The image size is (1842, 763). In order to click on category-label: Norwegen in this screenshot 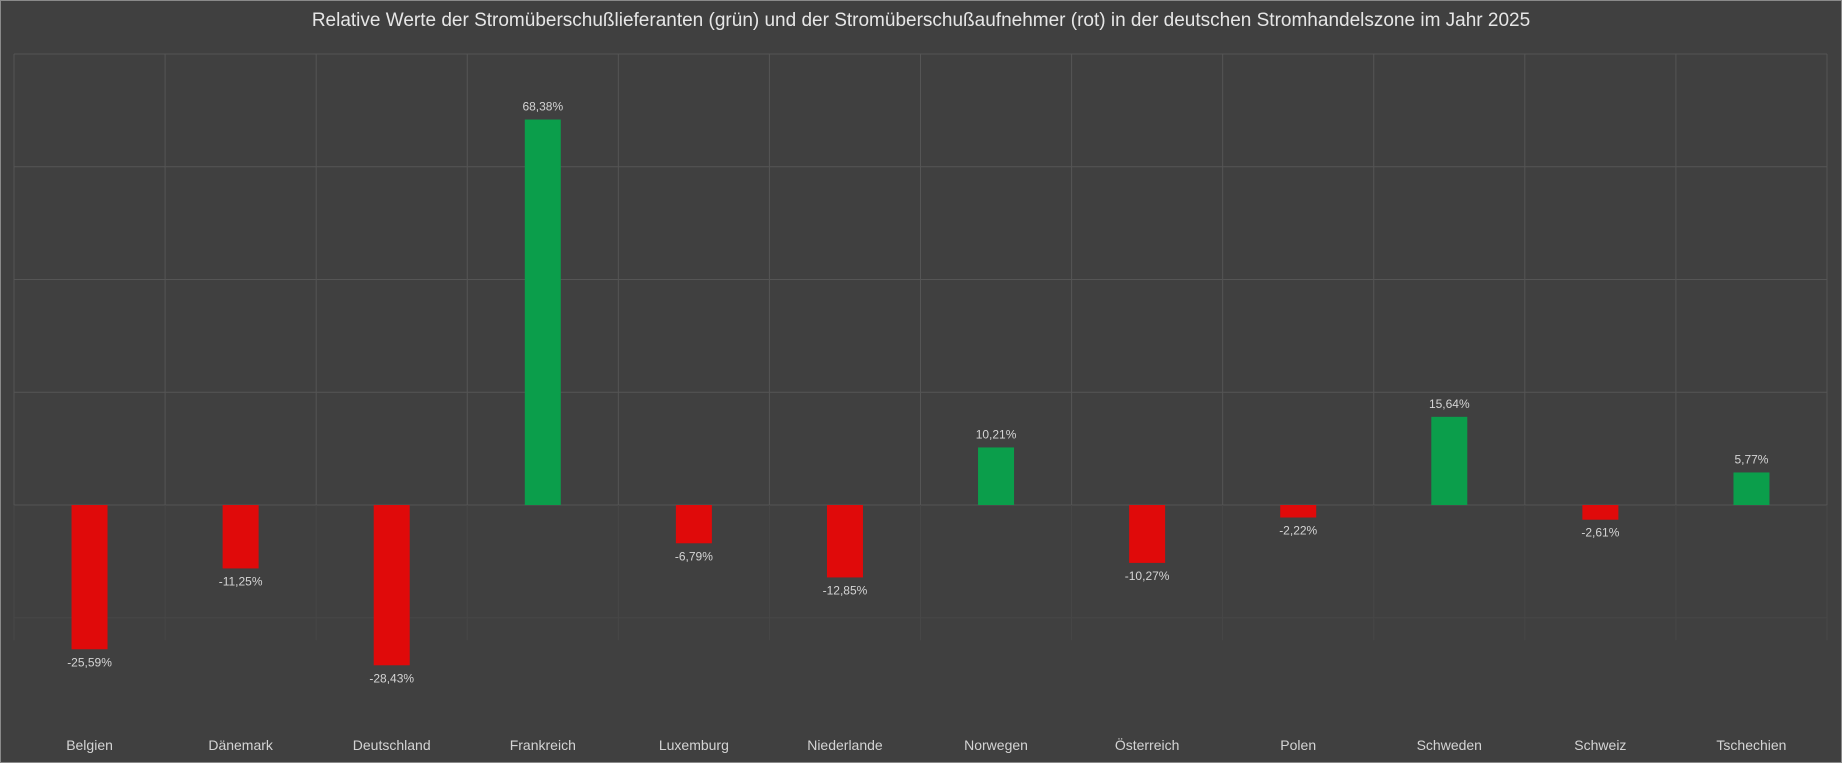, I will do `click(996, 745)`.